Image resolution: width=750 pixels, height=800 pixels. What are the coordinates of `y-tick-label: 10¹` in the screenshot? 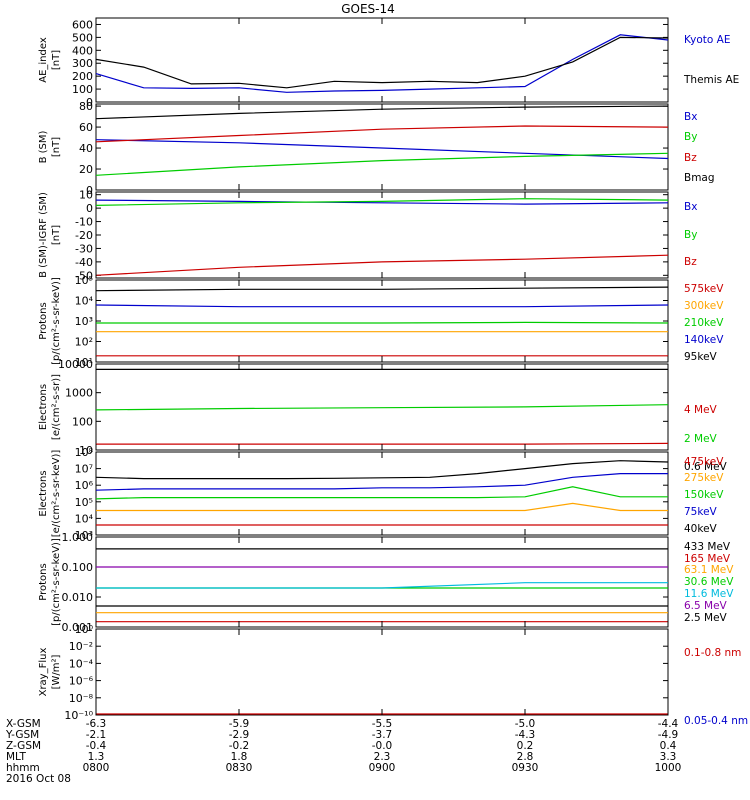 It's located at (84, 362).